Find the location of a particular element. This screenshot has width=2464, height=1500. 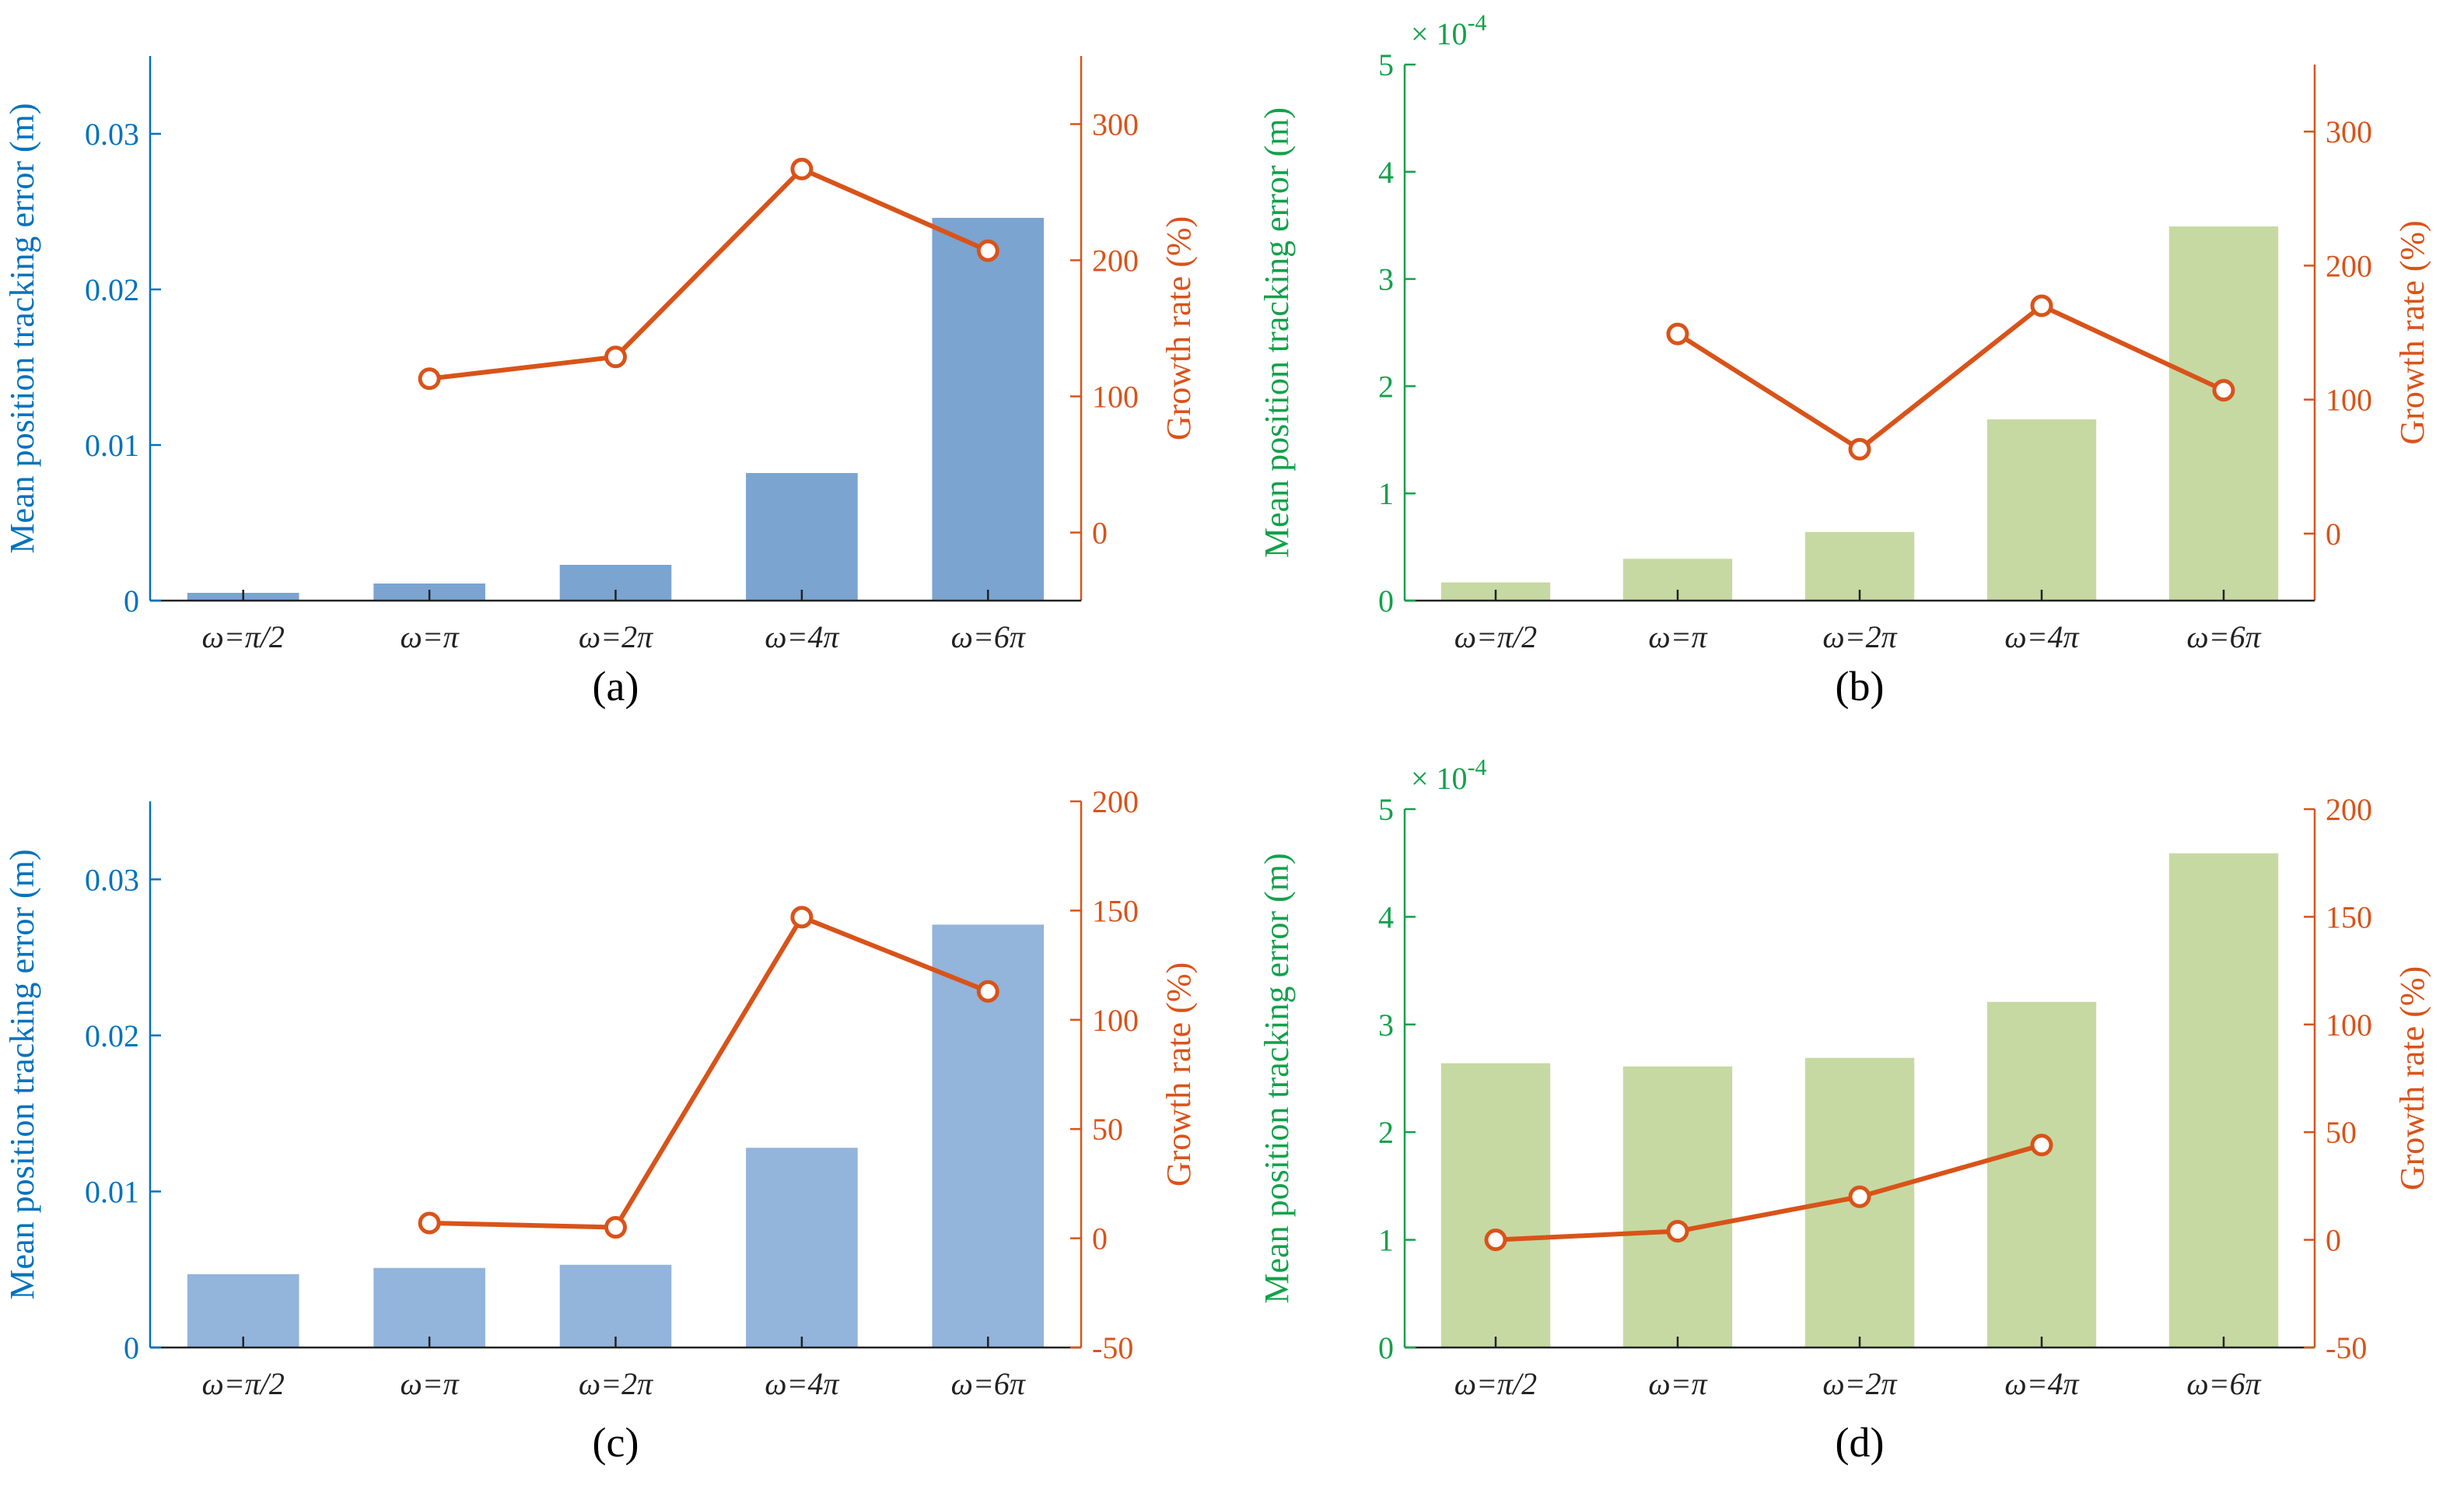

panel-label: (a) is located at coordinates (616, 686).